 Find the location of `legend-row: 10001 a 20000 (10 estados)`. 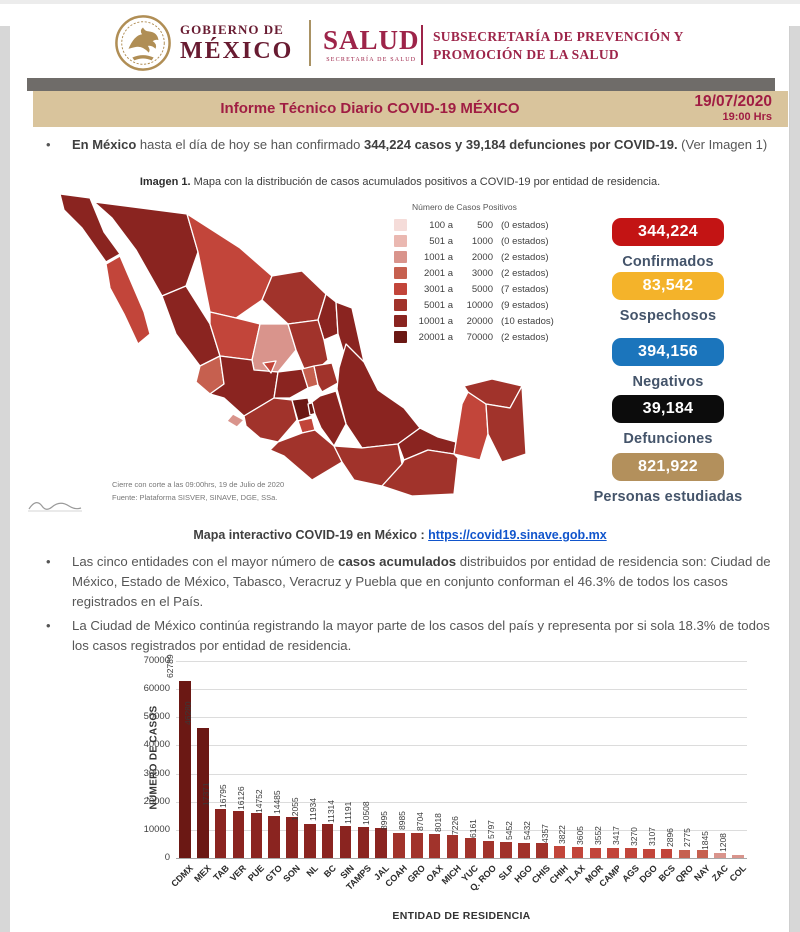

legend-row: 10001 a 20000 (10 estados) is located at coordinates (506, 321).